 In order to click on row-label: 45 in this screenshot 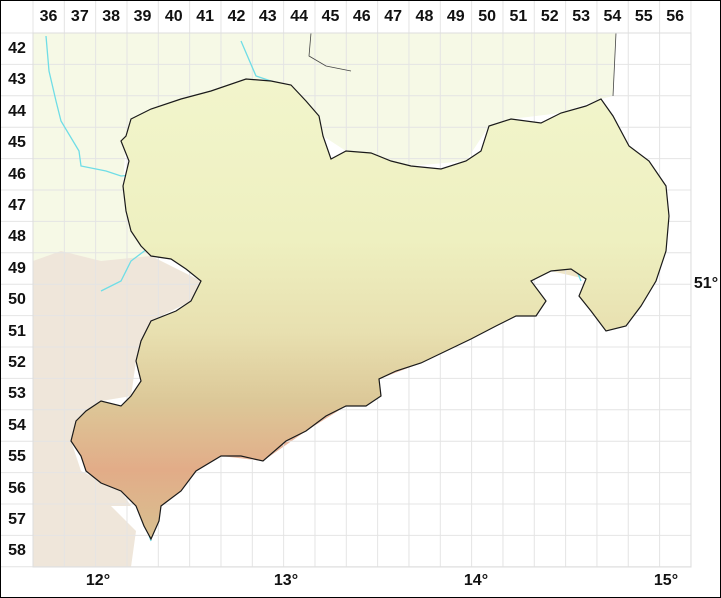, I will do `click(17, 143)`.